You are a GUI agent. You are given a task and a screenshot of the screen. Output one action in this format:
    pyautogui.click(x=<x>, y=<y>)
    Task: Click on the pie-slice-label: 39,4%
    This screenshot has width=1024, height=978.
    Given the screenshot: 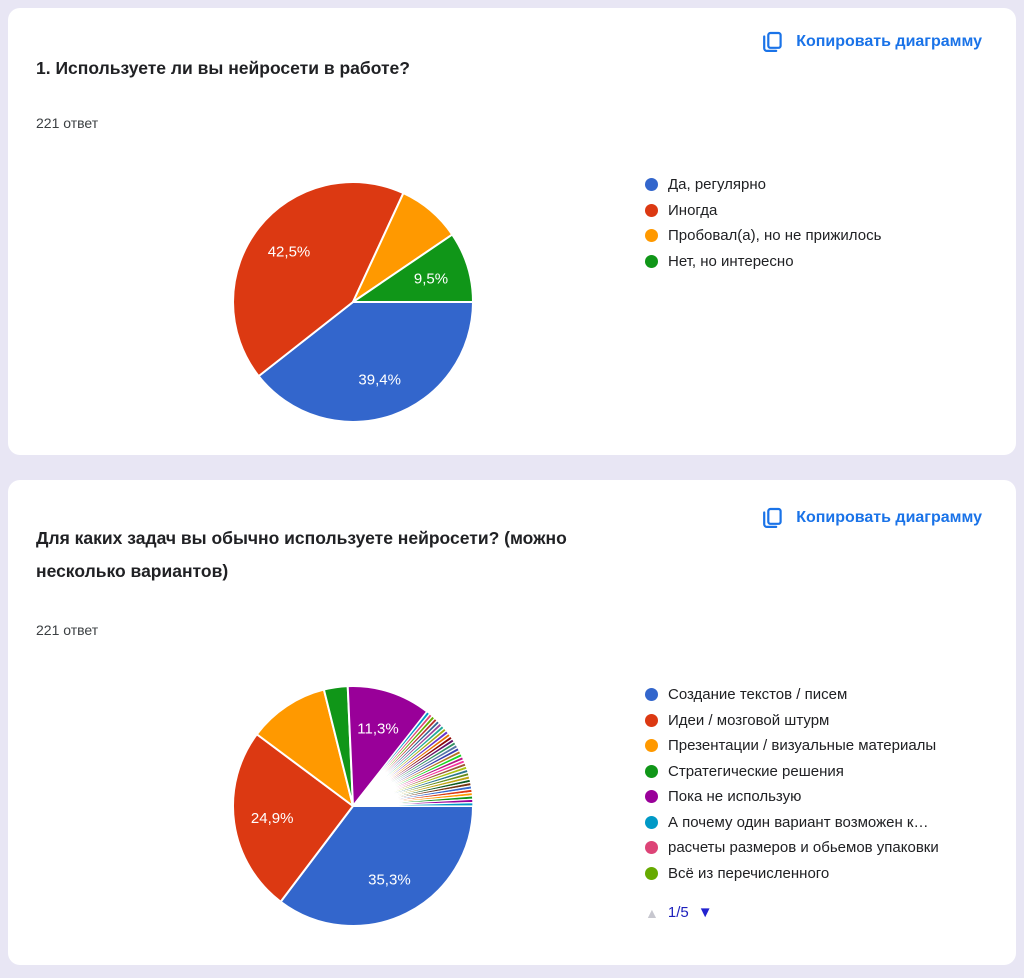 What is the action you would take?
    pyautogui.click(x=379, y=379)
    